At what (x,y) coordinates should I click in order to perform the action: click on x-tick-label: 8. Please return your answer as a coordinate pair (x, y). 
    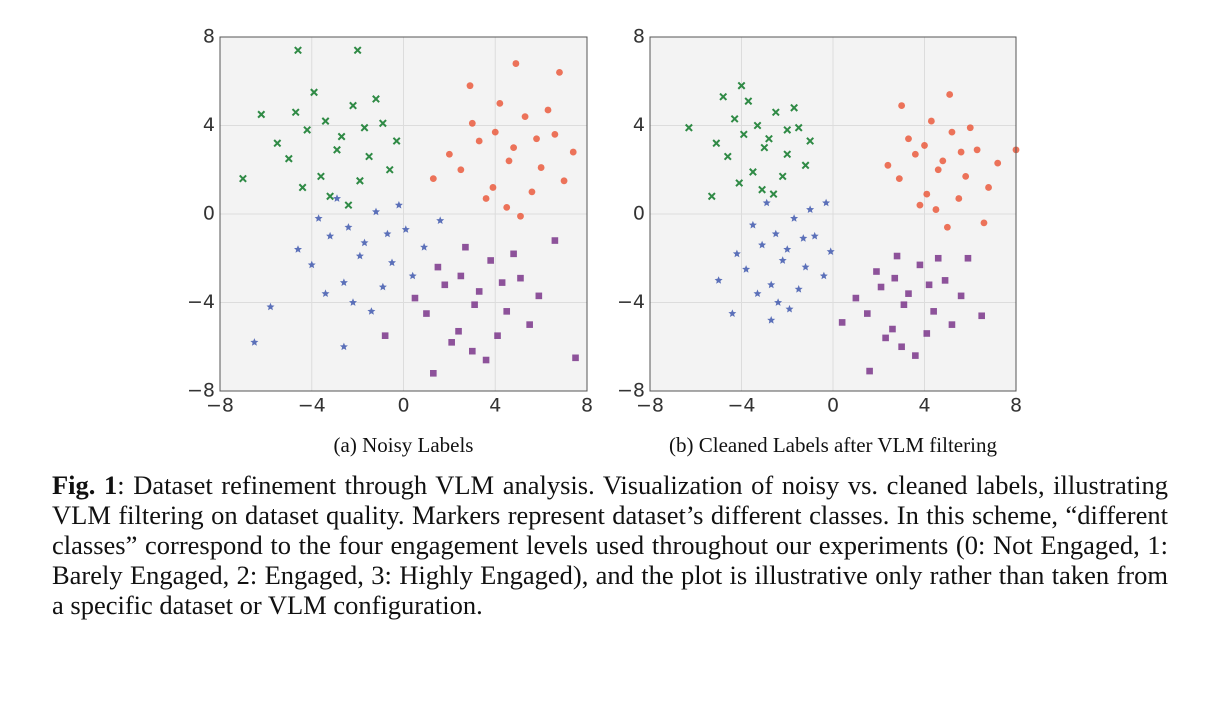
    Looking at the image, I should click on (1016, 406).